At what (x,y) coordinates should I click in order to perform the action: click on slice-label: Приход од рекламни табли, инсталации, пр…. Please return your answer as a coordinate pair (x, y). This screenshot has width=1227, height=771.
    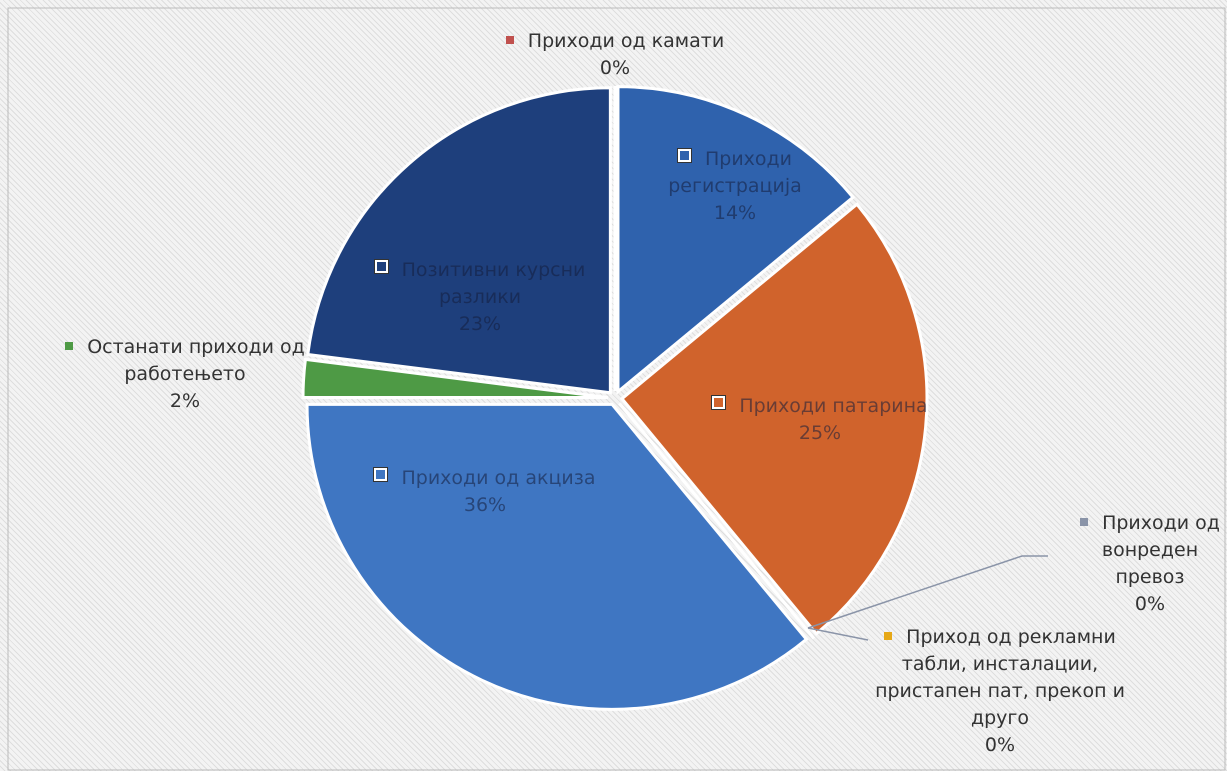
    Looking at the image, I should click on (1000, 691).